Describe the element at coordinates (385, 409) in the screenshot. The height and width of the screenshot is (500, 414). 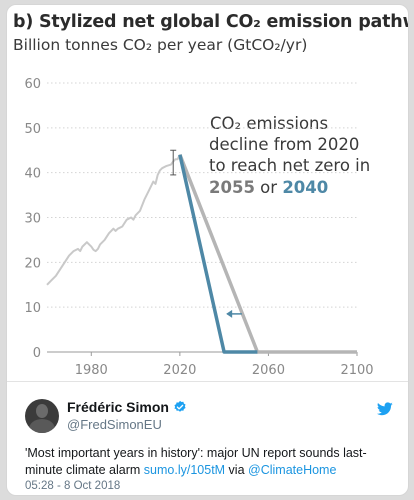
I see `twitter-bird-icon` at that location.